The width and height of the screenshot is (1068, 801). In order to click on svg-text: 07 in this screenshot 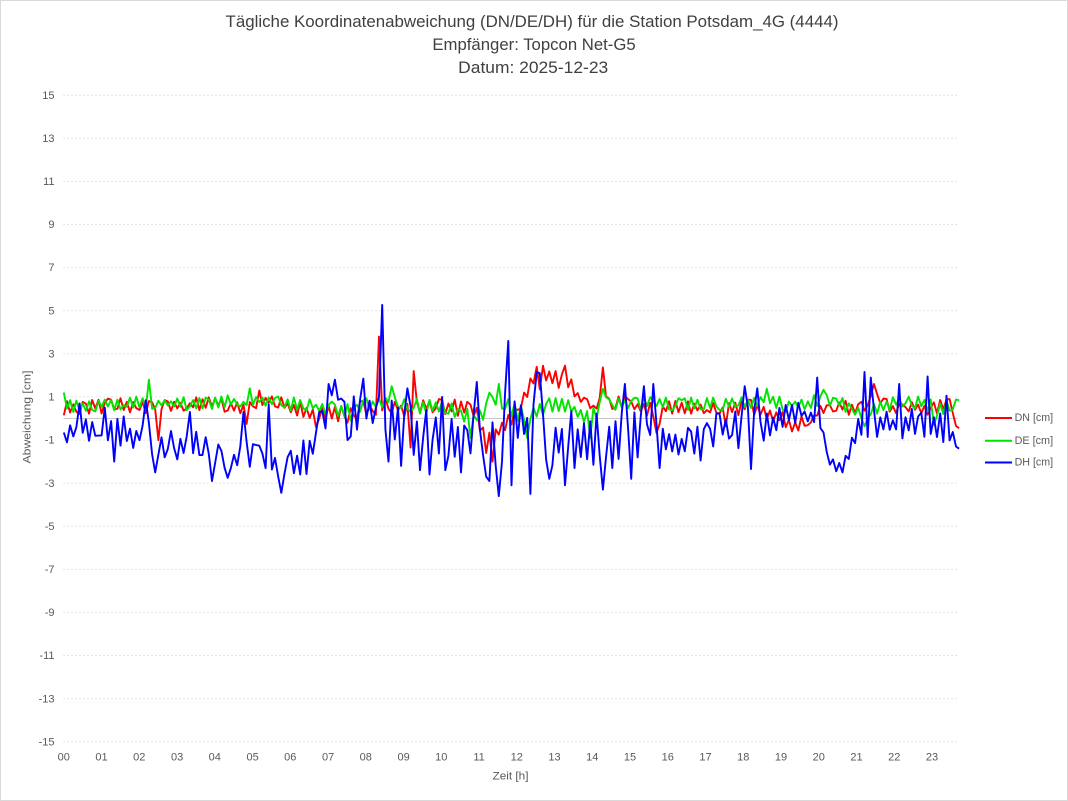, I will do `click(328, 758)`.